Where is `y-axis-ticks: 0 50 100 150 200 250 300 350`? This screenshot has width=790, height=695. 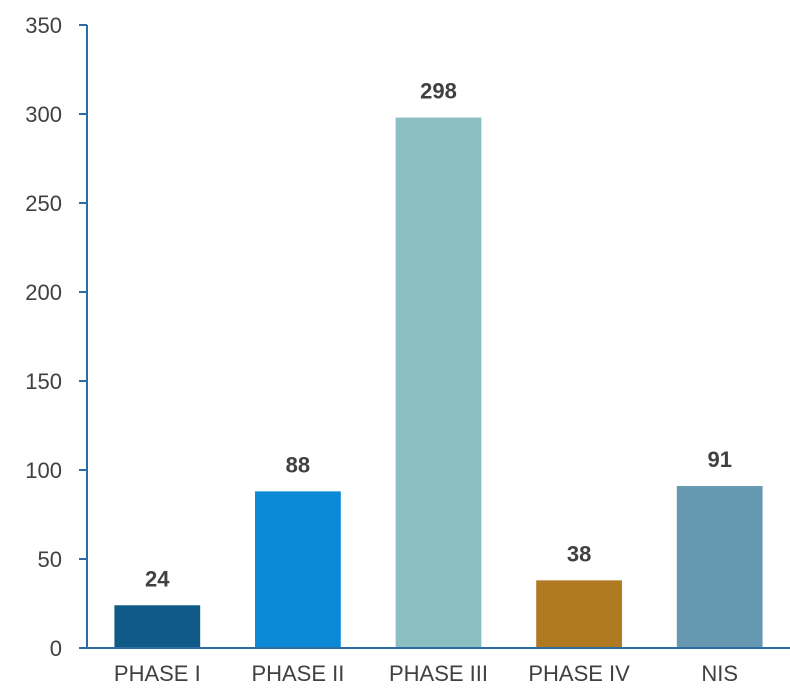 y-axis-ticks: 0 50 100 150 200 250 300 350 is located at coordinates (56, 337).